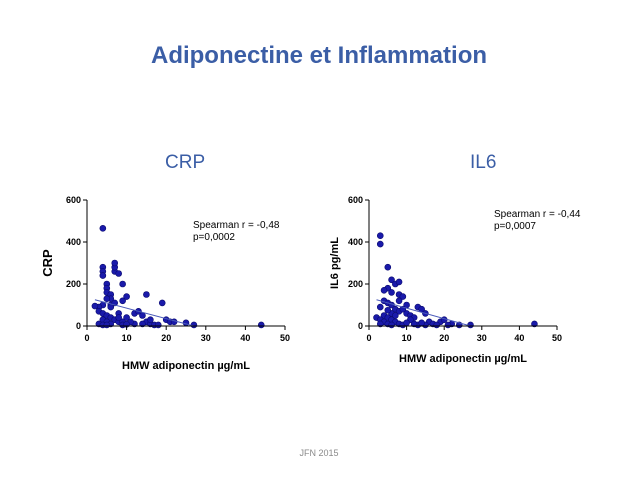 This screenshot has height=479, width=638. What do you see at coordinates (355, 284) in the screenshot?
I see `il6-y-tick-label: 200` at bounding box center [355, 284].